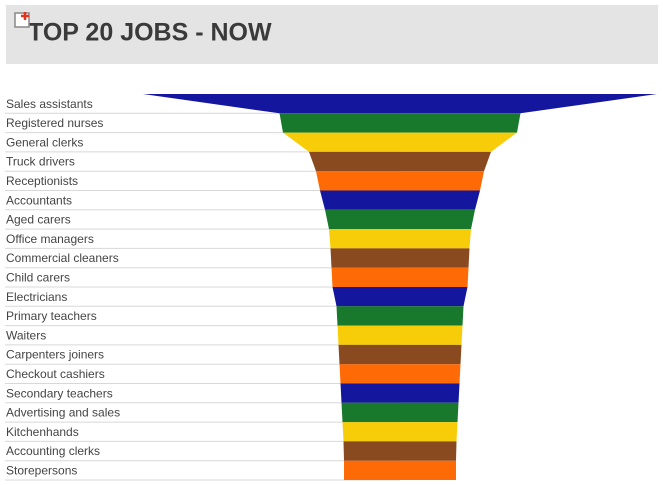 This screenshot has width=663, height=485. I want to click on category-label: Truck drivers, so click(40, 162).